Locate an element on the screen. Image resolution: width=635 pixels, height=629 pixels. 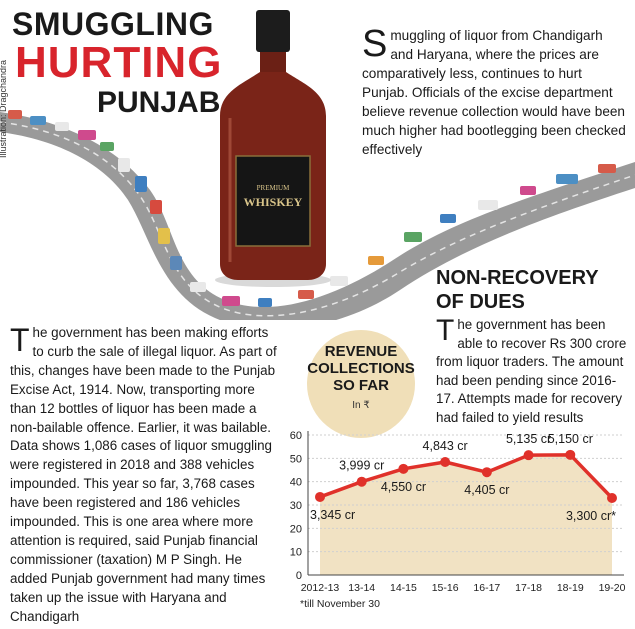
data-label: 3,999 cr is located at coordinates (361, 466).